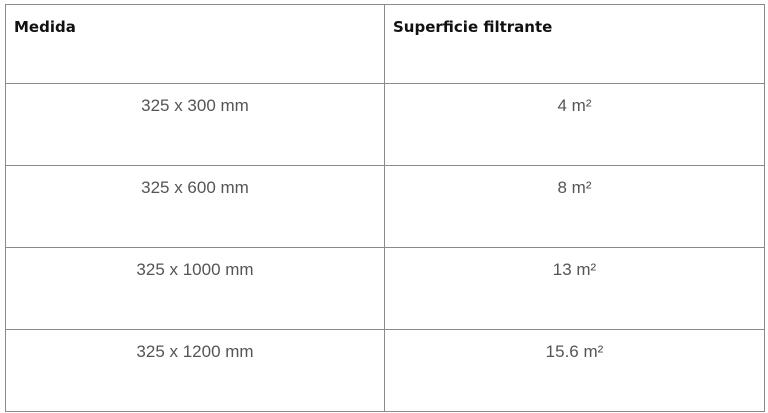 This screenshot has height=413, width=768. What do you see at coordinates (195, 206) in the screenshot?
I see `cell-medida: 325 x 600 mm` at bounding box center [195, 206].